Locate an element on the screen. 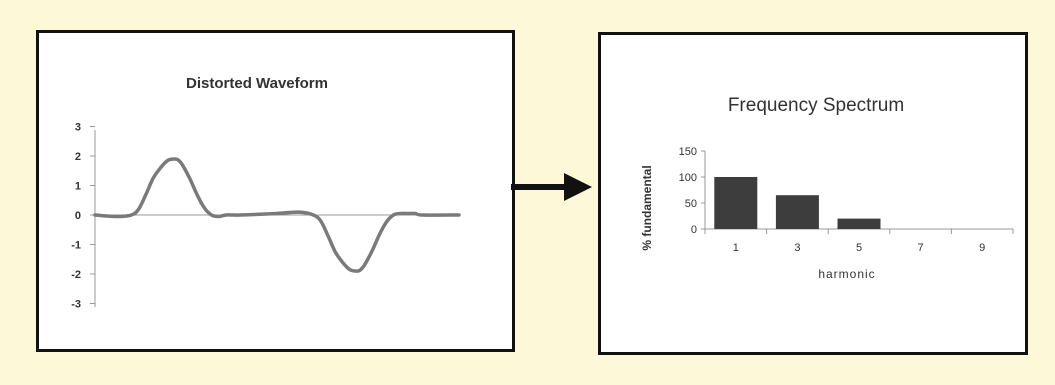 The width and height of the screenshot is (1055, 385). waveform-y-tick-label: 0 is located at coordinates (78, 216).